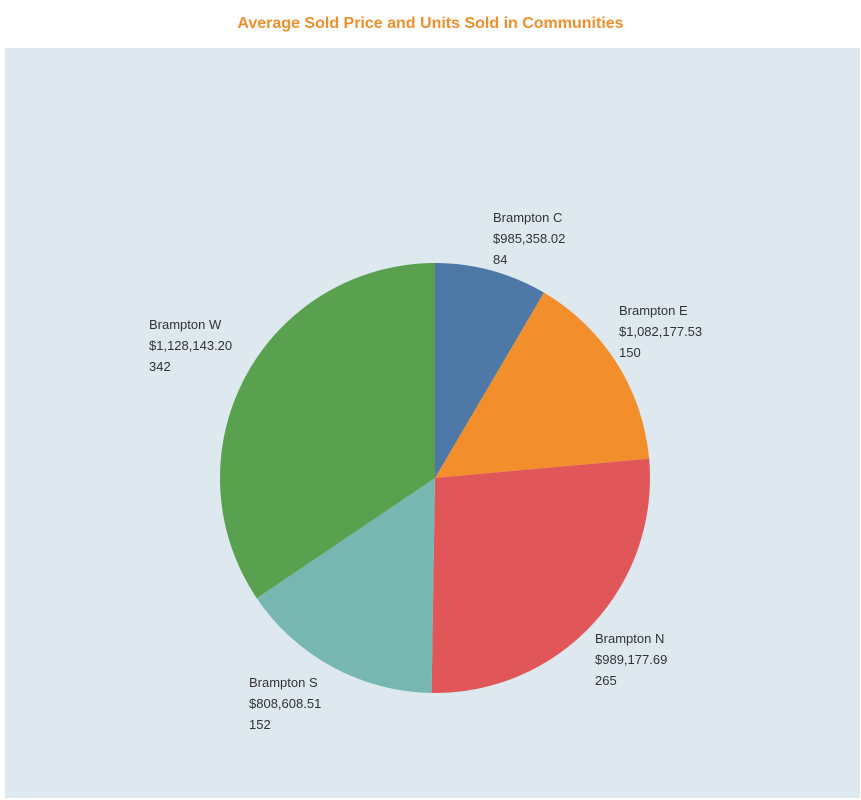 The width and height of the screenshot is (861, 800). Describe the element at coordinates (285, 703) in the screenshot. I see `slice-label-avg-price: $808,608.51` at that location.